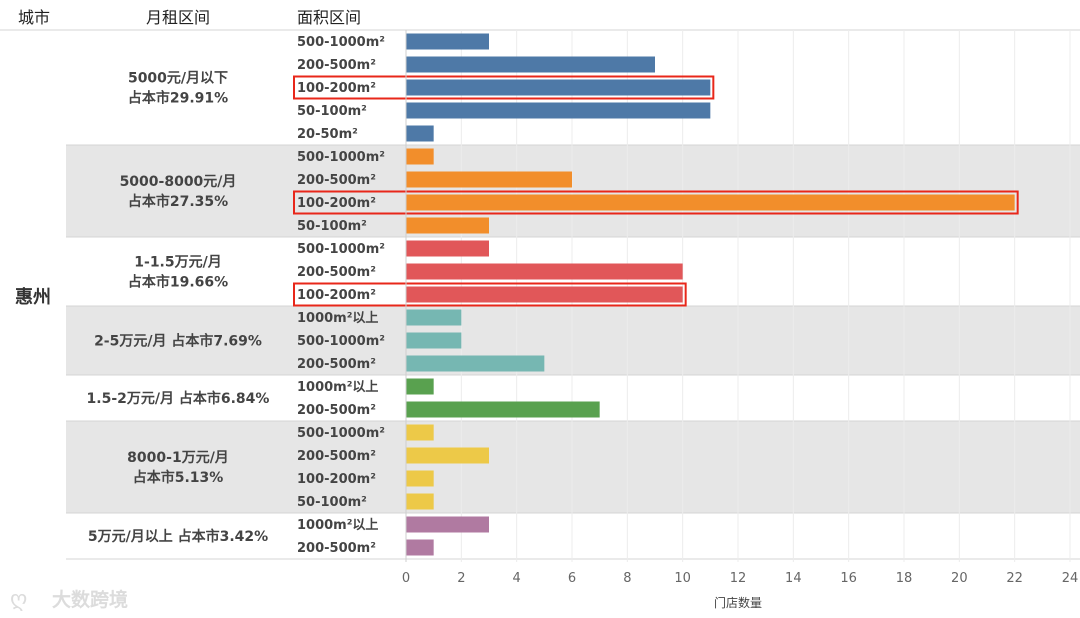 The image size is (1080, 618). Describe the element at coordinates (517, 578) in the screenshot. I see `x-tick-label: 4` at that location.